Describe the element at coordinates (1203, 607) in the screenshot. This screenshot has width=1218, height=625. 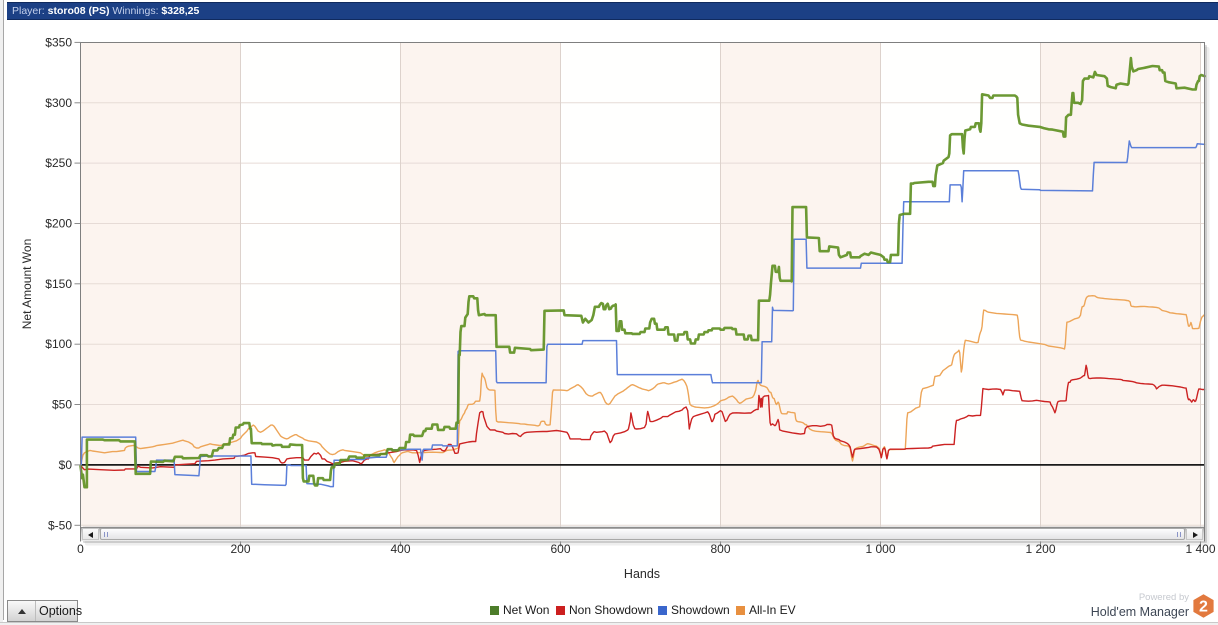
I see `svg-text: 2` at that location.